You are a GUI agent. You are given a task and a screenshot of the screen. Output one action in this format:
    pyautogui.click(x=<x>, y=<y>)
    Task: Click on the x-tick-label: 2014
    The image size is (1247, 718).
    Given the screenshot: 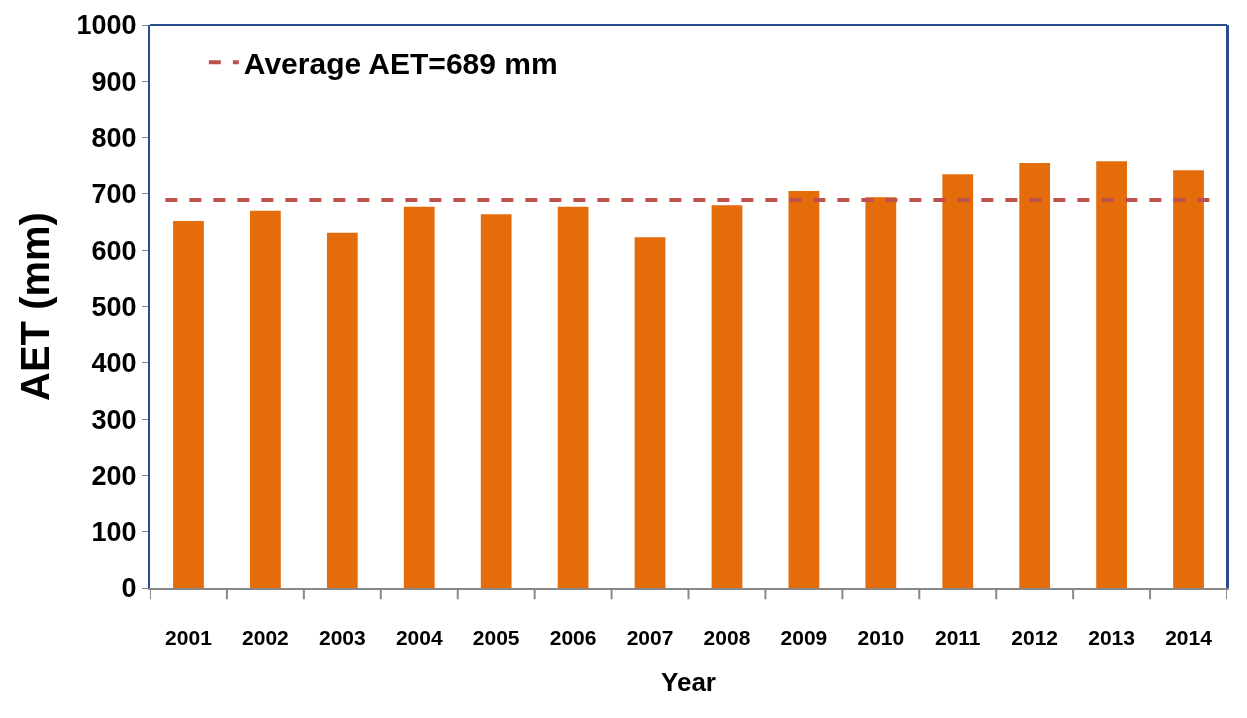 What is the action you would take?
    pyautogui.click(x=1189, y=638)
    